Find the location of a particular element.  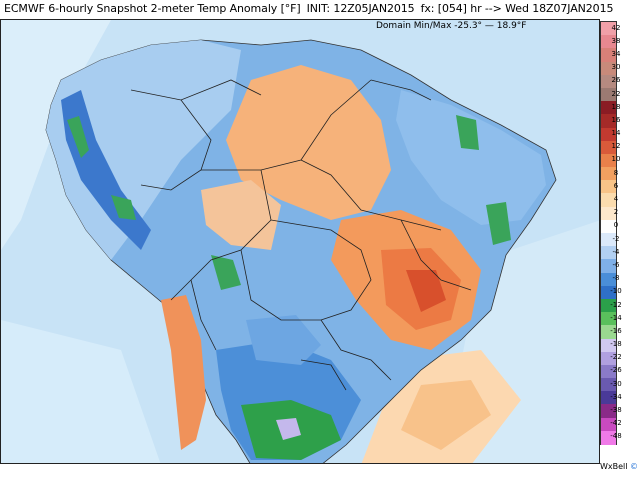

legend-label: -30 is located at coordinates (616, 383).